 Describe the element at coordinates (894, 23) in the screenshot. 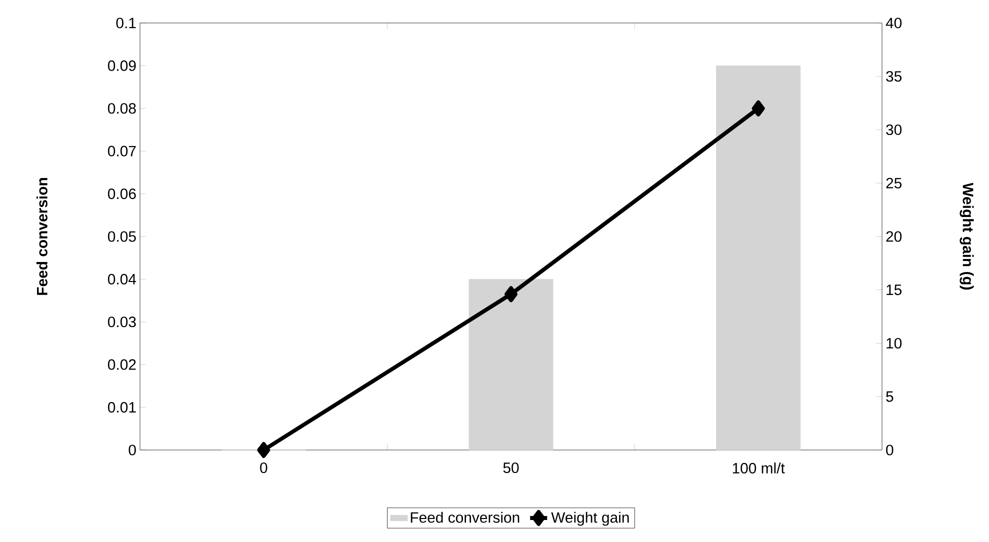

I see `y2-tick-label: 40` at that location.